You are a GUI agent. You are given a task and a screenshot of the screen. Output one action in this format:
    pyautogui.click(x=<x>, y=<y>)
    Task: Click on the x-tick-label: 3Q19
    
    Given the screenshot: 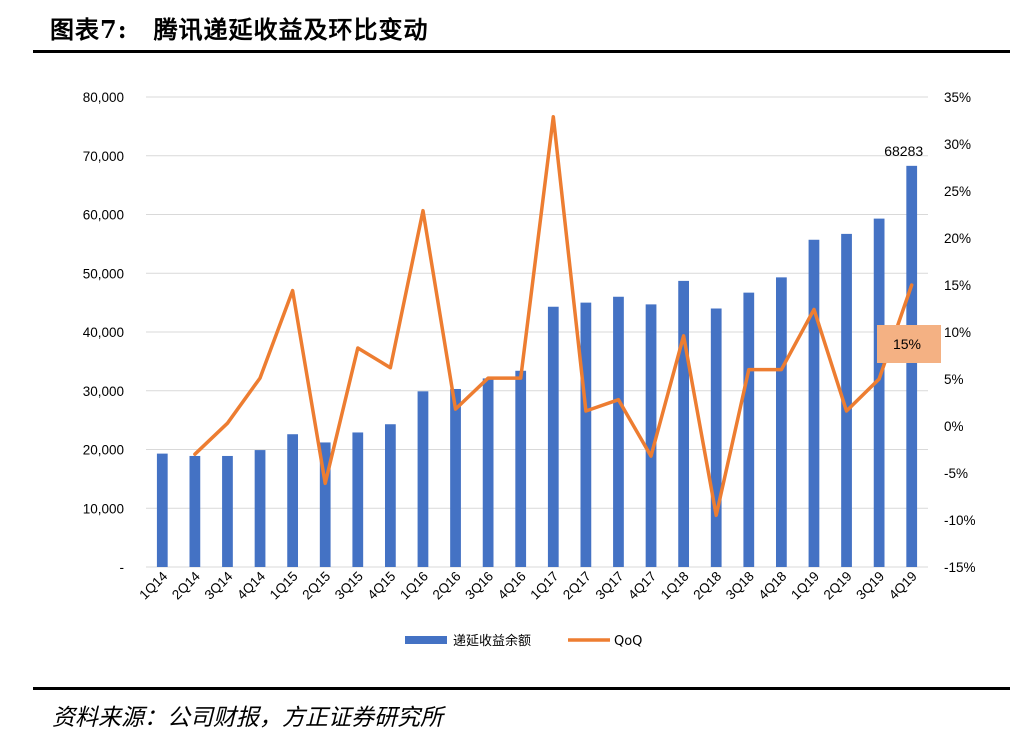 What is the action you would take?
    pyautogui.click(x=870, y=586)
    